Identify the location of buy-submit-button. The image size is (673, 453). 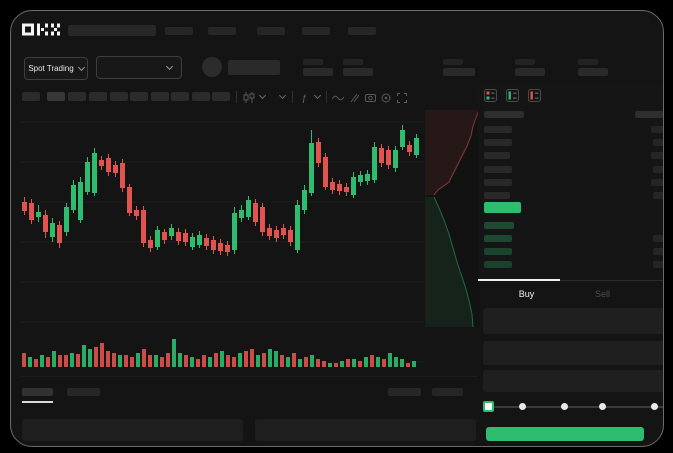
(565, 434).